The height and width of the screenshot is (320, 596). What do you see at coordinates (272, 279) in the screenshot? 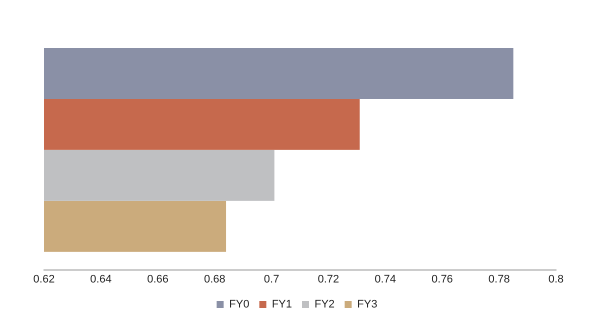
I see `x-tick-label: 0.7` at bounding box center [272, 279].